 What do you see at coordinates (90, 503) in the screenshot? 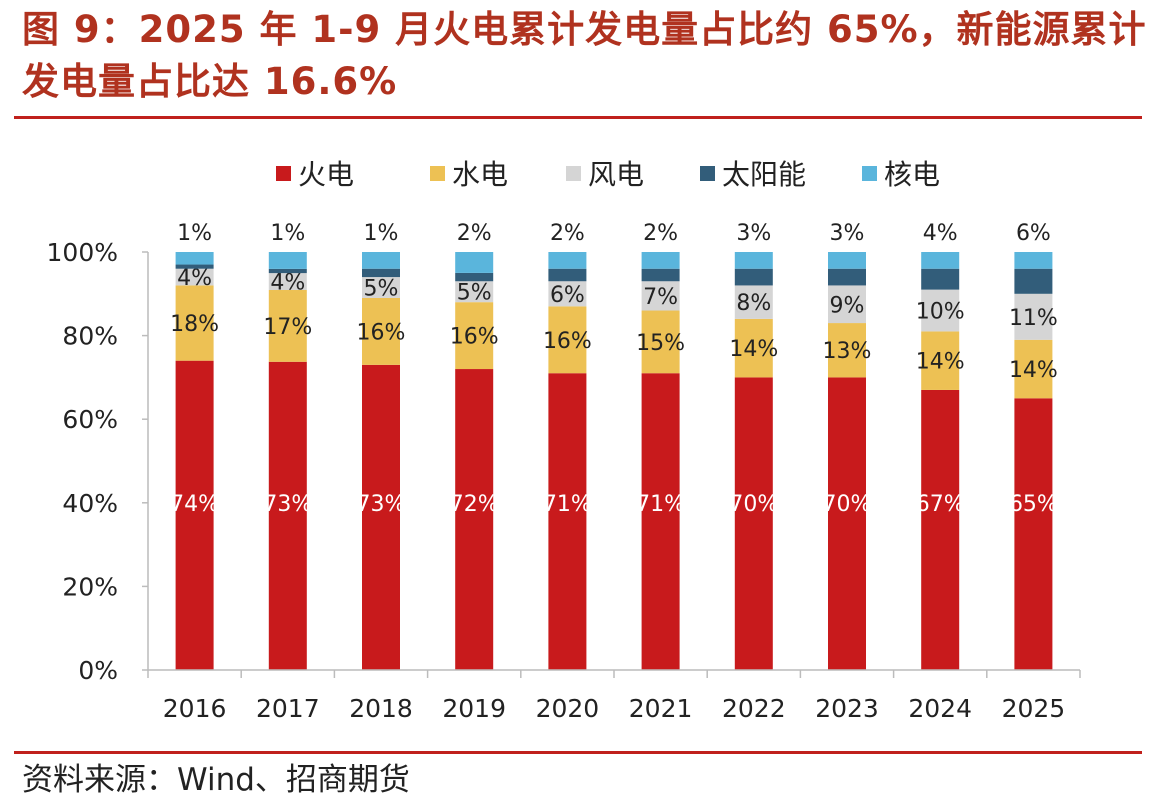
I see `y-tick-label: 40%` at bounding box center [90, 503].